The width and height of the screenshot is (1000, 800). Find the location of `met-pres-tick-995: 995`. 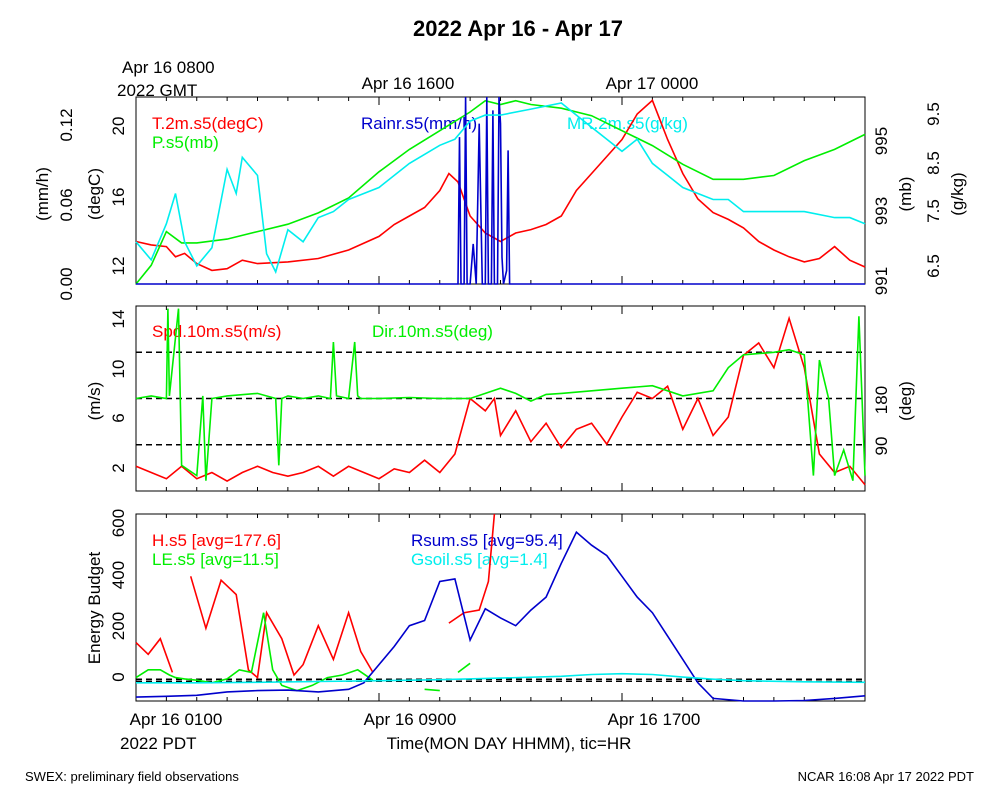

met-pres-tick-995: 995 is located at coordinates (881, 141).